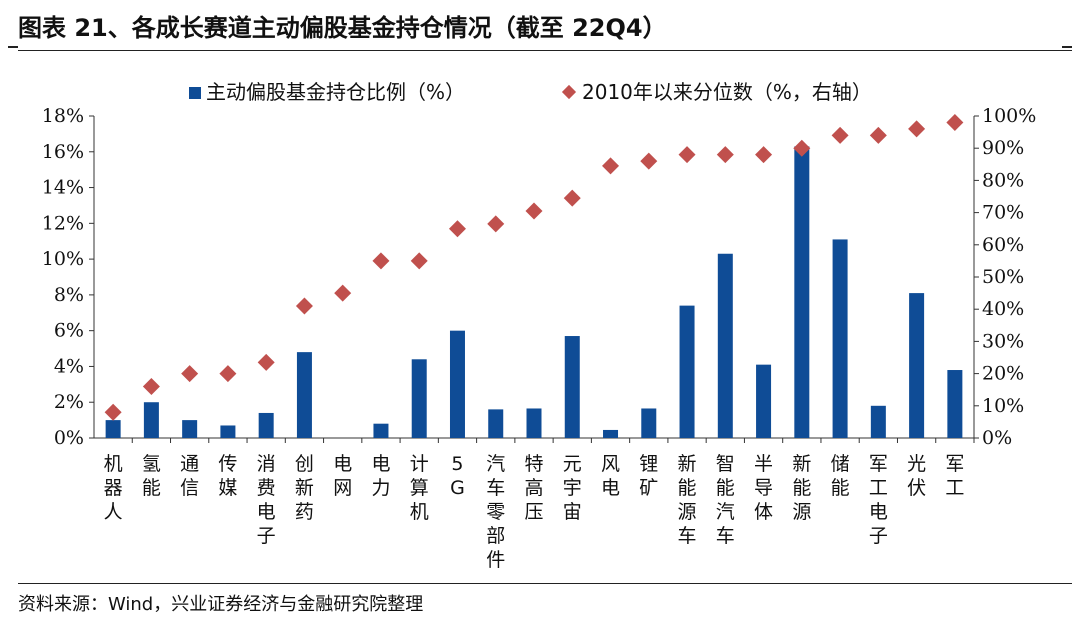 The width and height of the screenshot is (1080, 629). Describe the element at coordinates (69, 402) in the screenshot. I see `left-axis-tick-label: 2%` at that location.